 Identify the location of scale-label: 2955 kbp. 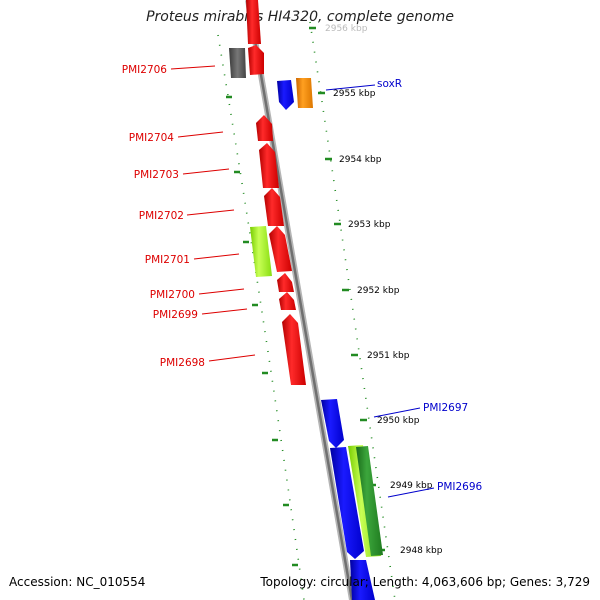
(354, 94).